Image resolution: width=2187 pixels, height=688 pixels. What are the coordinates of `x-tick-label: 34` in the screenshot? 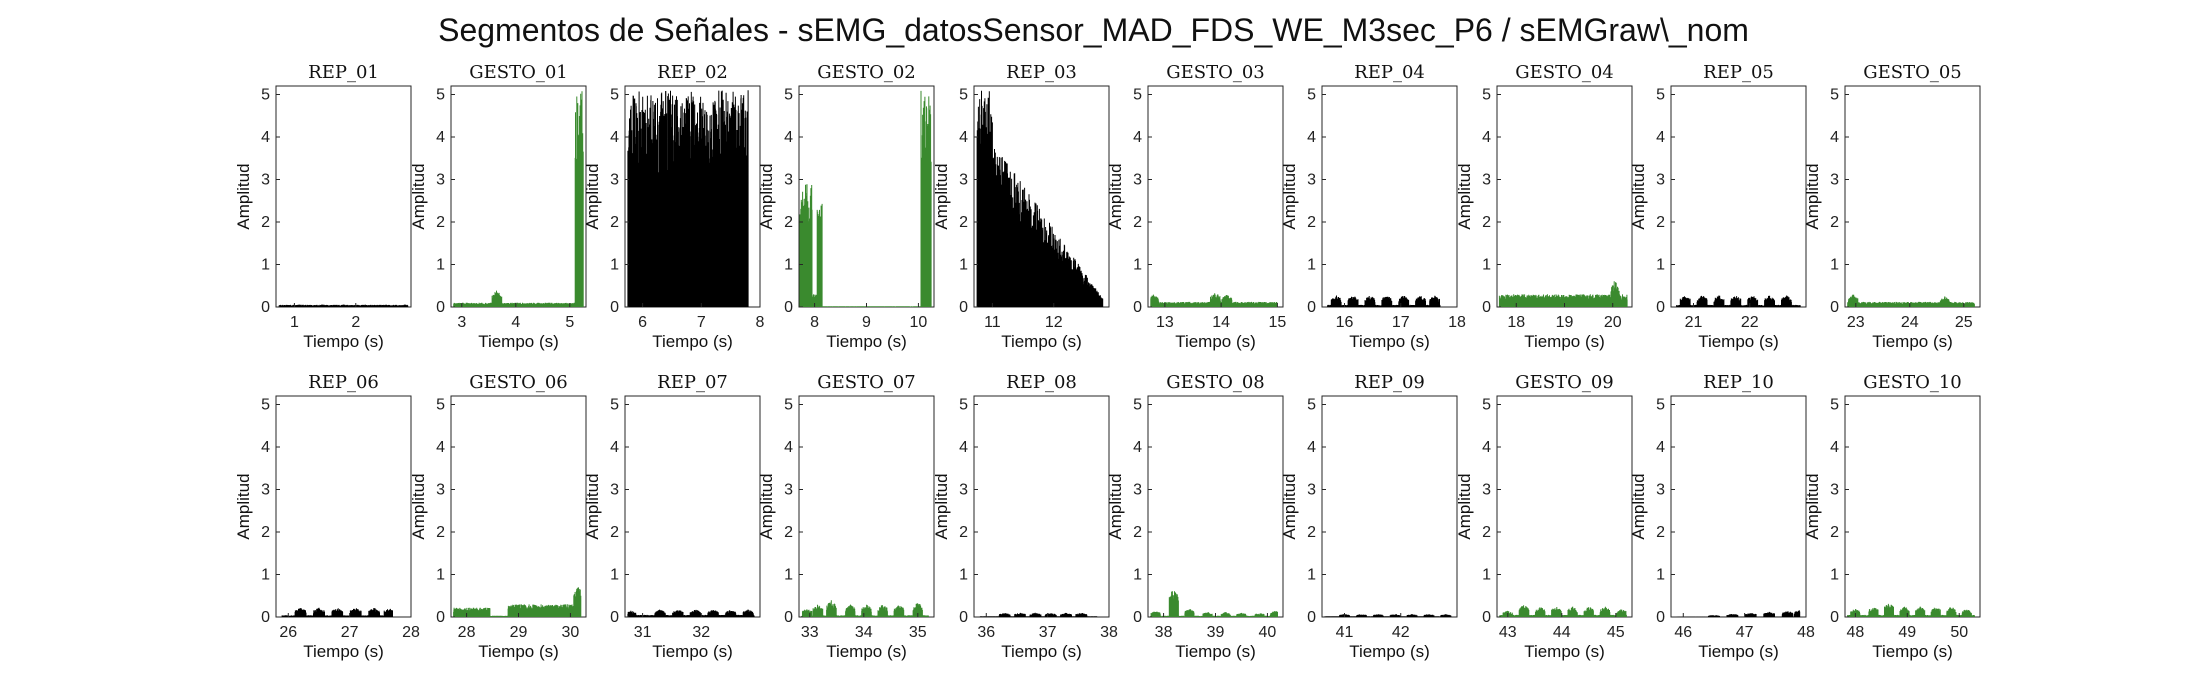 It's located at (864, 632).